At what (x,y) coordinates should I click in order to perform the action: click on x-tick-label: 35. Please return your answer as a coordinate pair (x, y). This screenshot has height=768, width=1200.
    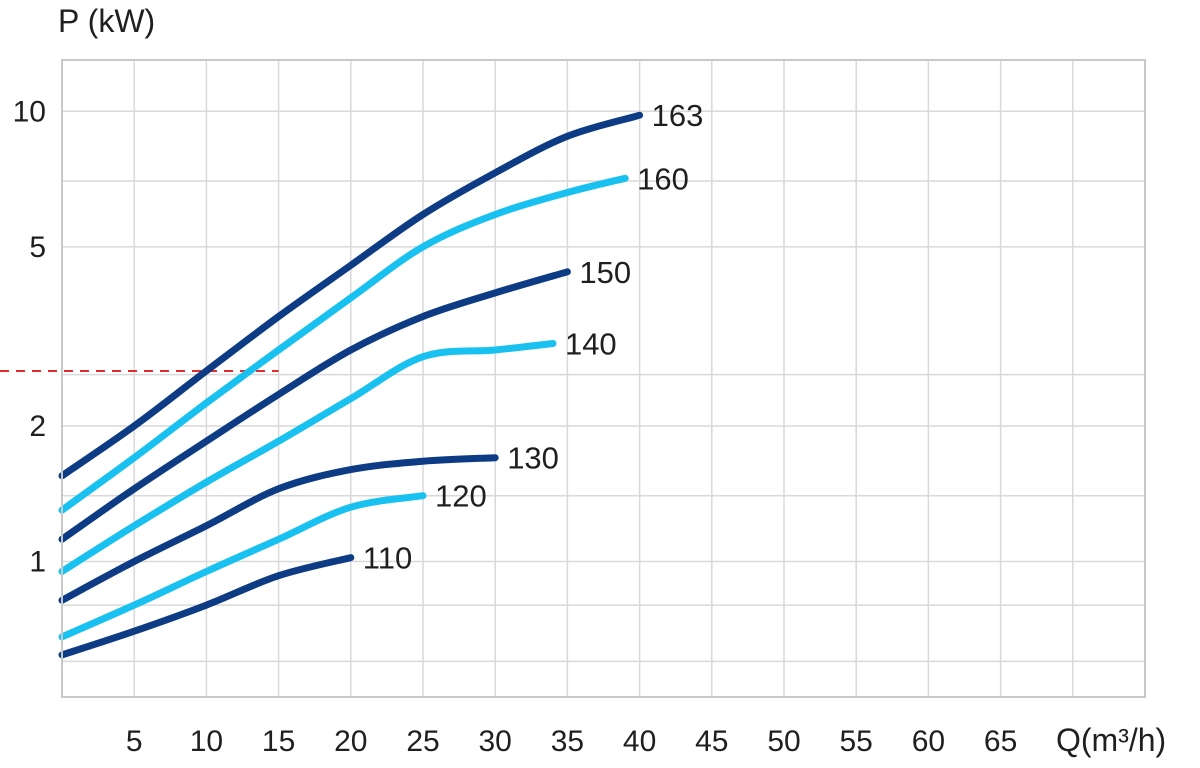
    Looking at the image, I should click on (567, 741).